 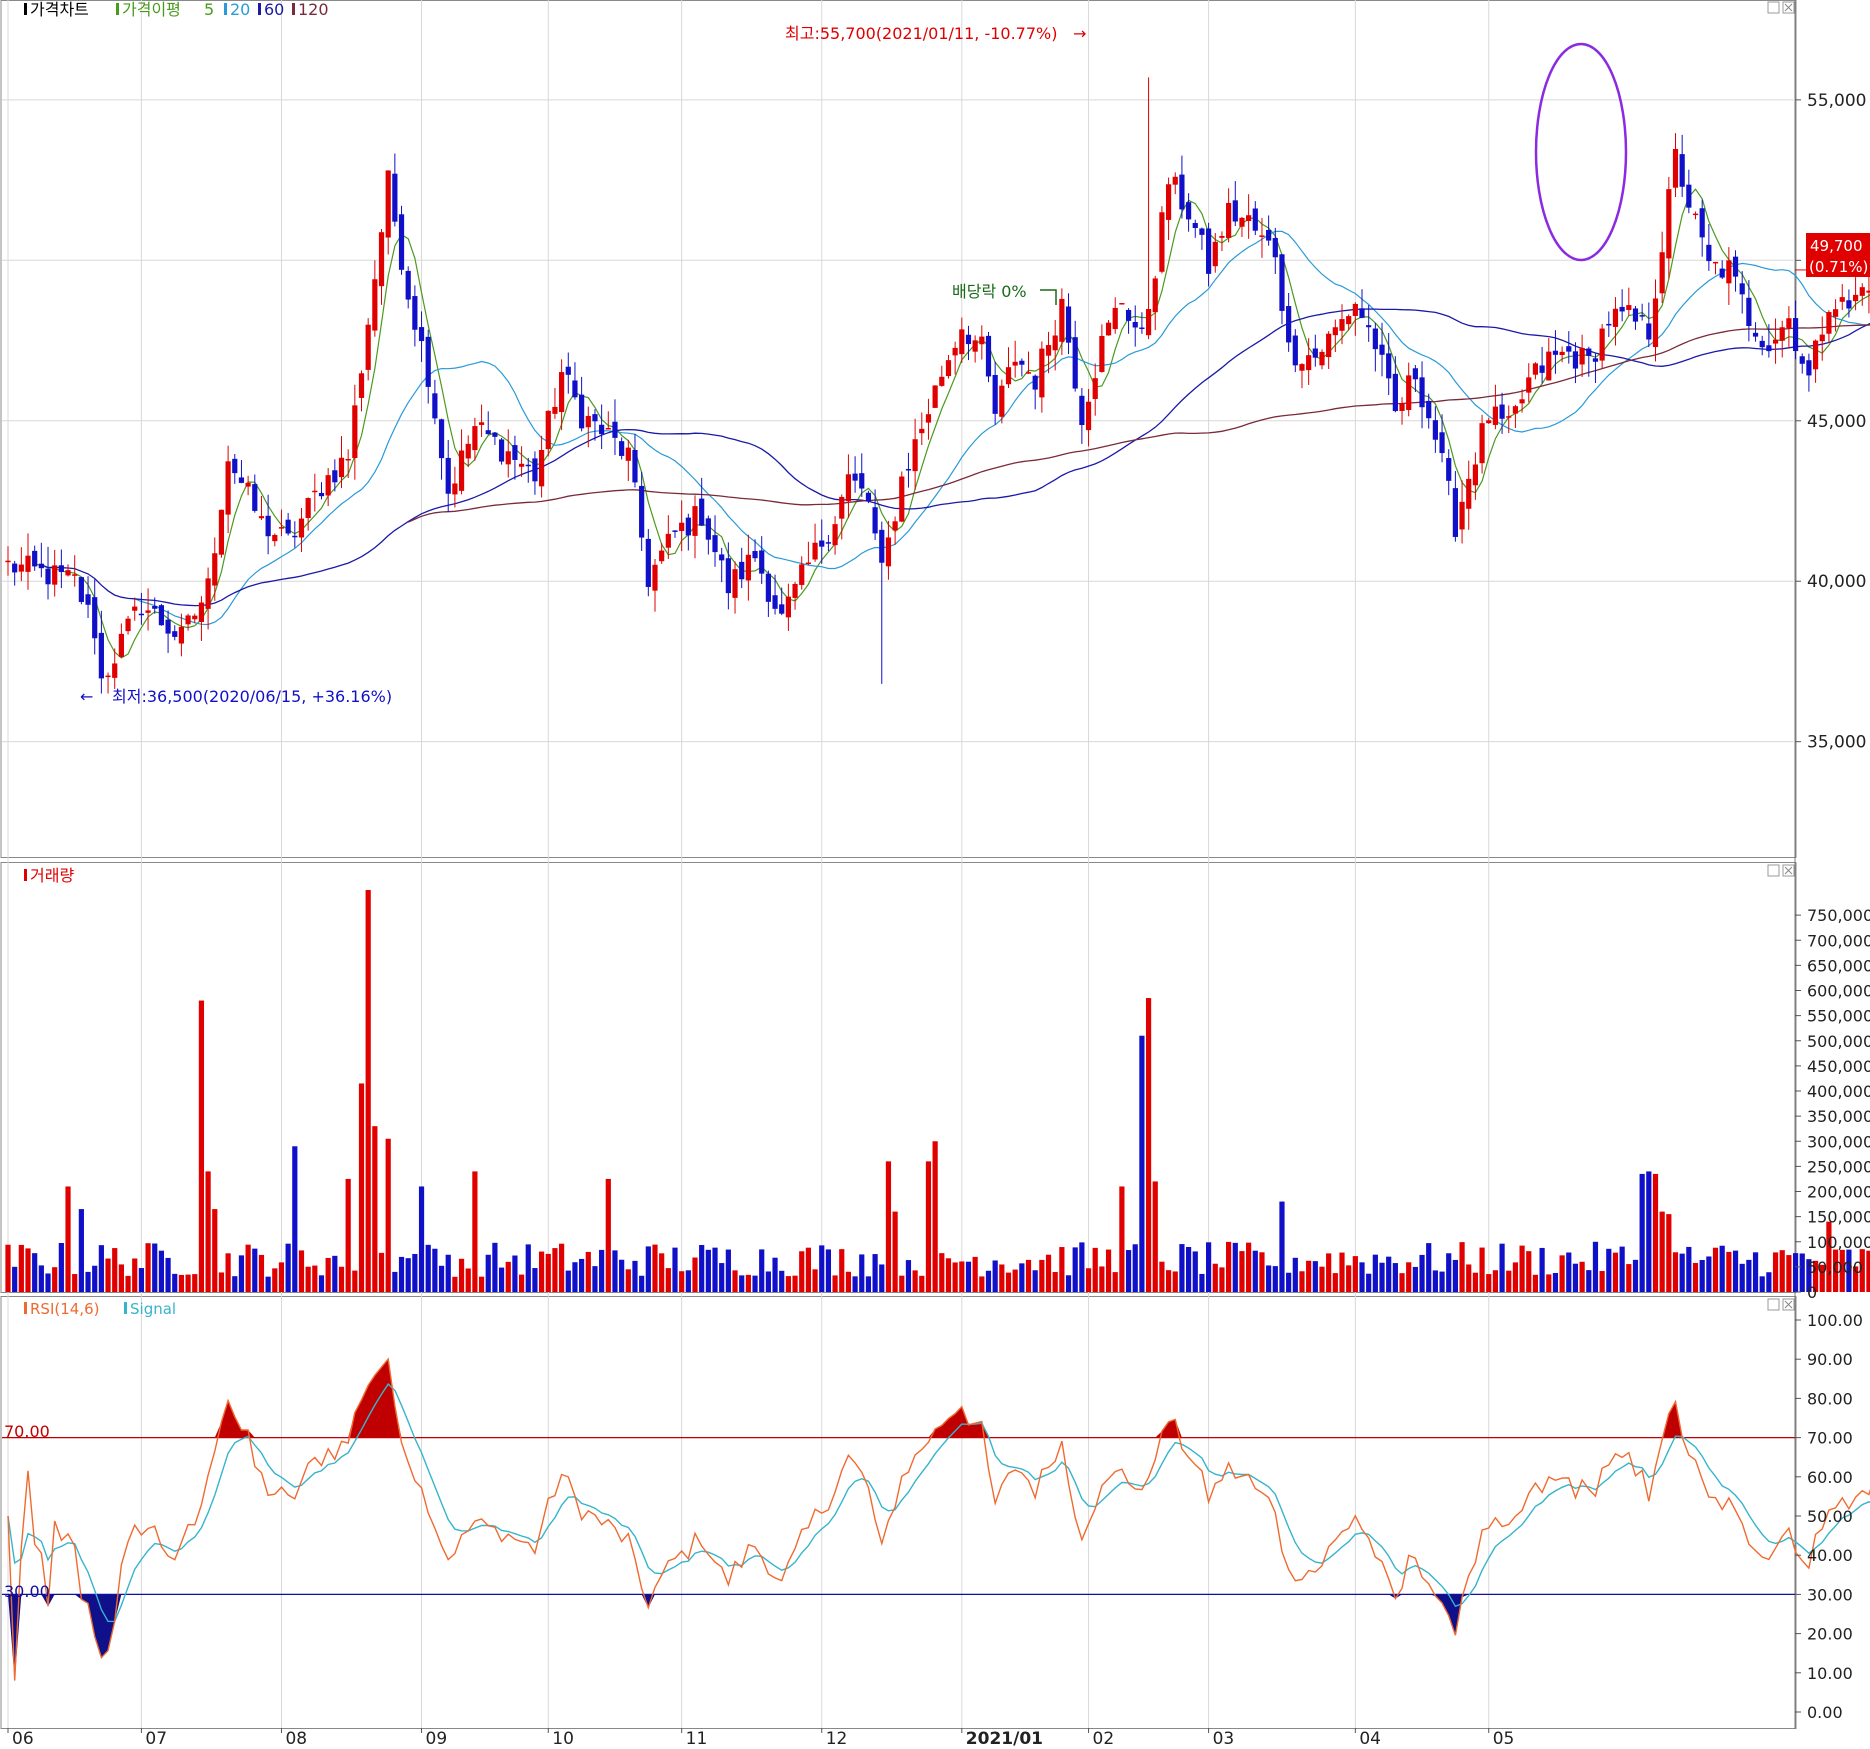 What do you see at coordinates (1781, 1304) in the screenshot?
I see `rsi-panel-buttons` at bounding box center [1781, 1304].